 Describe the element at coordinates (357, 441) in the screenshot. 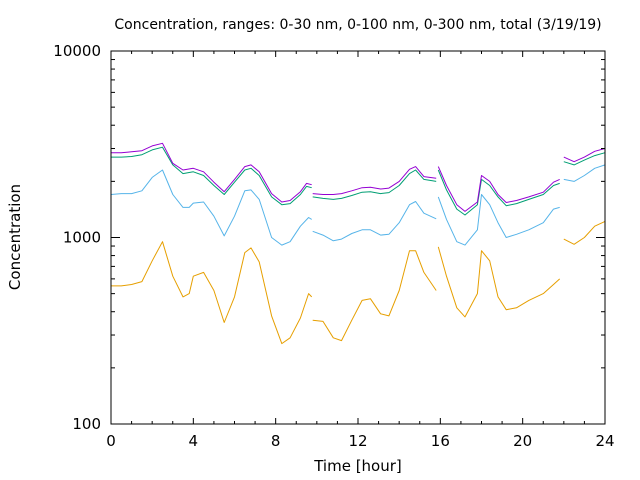

I see `x-tick-label: 12` at that location.